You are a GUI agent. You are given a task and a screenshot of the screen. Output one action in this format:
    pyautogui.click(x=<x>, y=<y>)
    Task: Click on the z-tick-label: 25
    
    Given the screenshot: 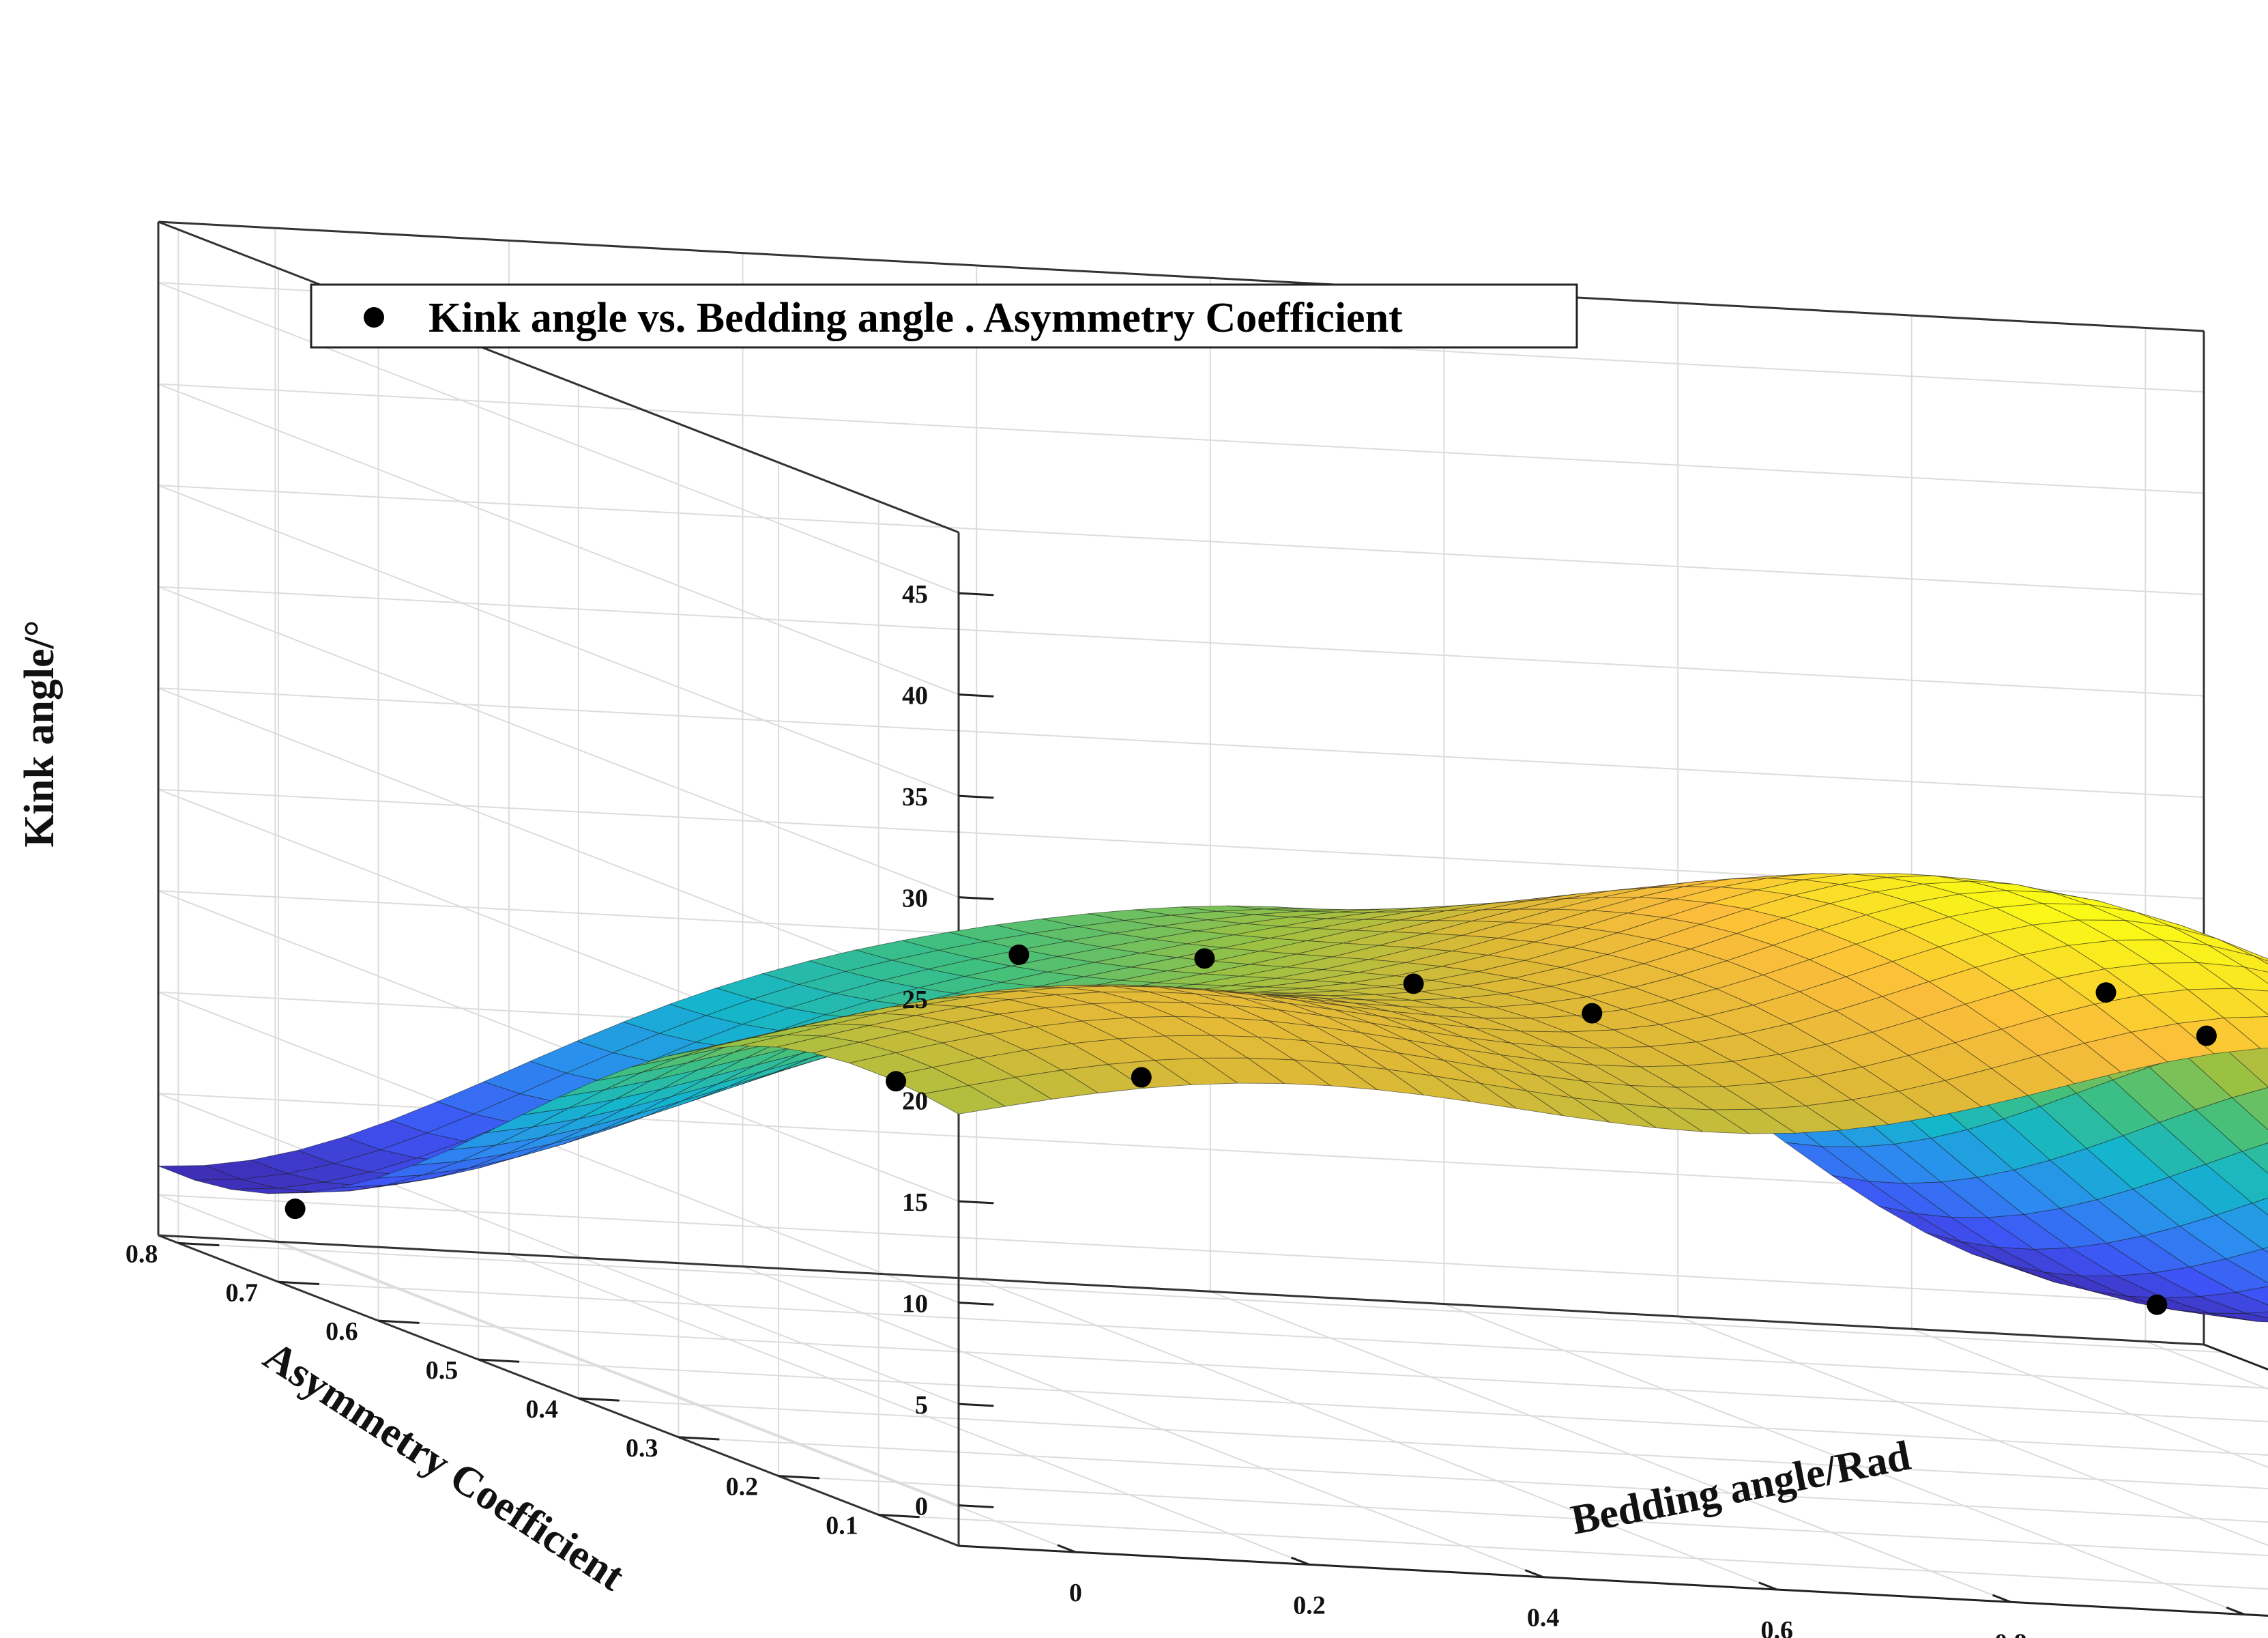 What is the action you would take?
    pyautogui.click(x=915, y=1000)
    